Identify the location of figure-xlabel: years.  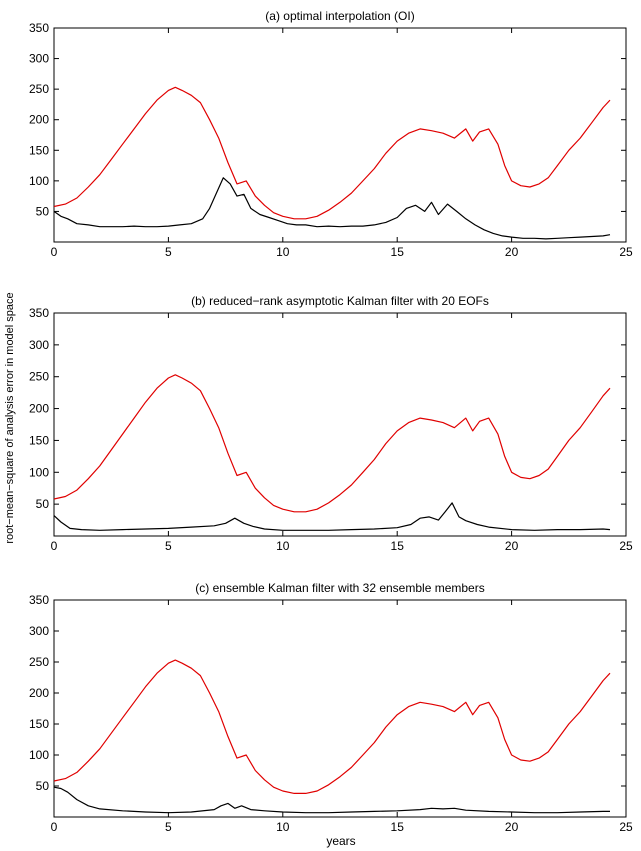
(340, 841).